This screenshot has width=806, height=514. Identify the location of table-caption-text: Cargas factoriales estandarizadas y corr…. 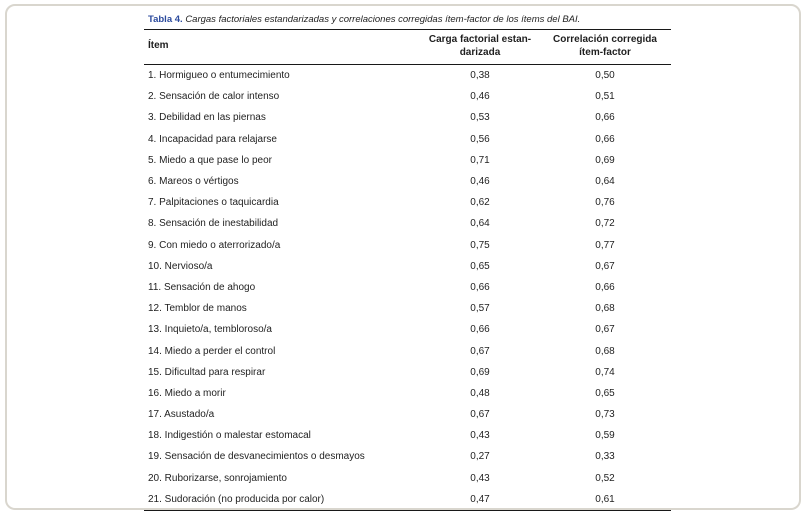
(383, 19).